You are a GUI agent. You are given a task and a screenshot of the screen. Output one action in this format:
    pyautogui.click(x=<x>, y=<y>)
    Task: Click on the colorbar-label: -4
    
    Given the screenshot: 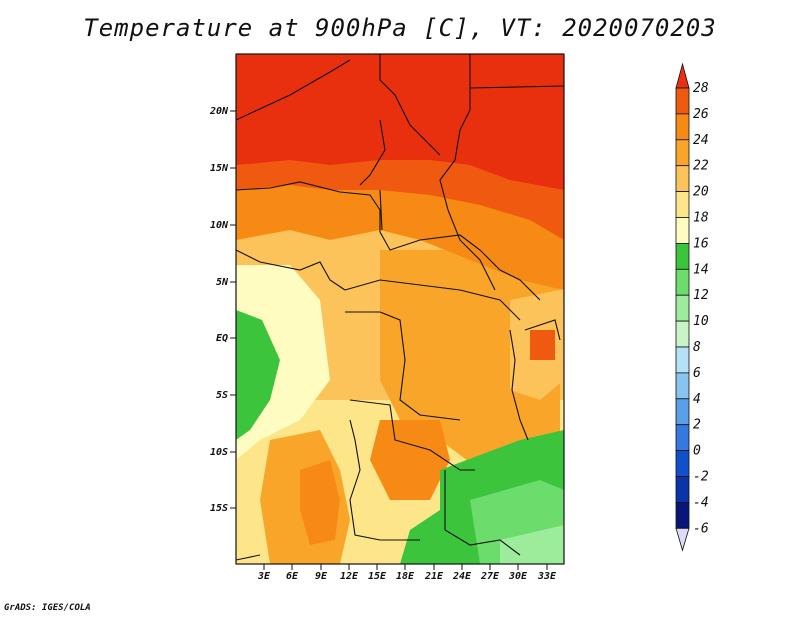 What is the action you would take?
    pyautogui.click(x=701, y=502)
    